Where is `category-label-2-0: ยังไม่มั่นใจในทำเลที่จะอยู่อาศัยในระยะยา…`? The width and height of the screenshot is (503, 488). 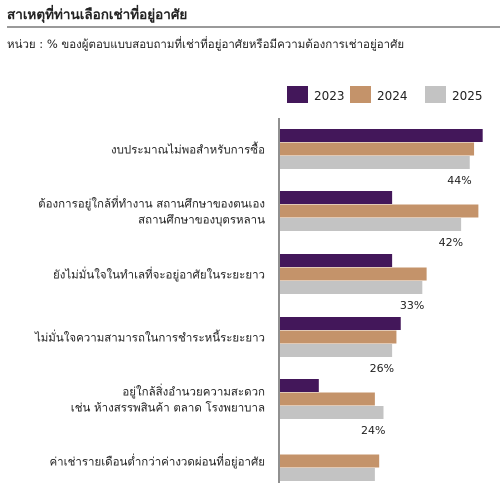
category-label-2-0: ยังไม่มั่นใจในทำเลที่จะอยู่อาศัยในระยะยา… is located at coordinates (159, 273).